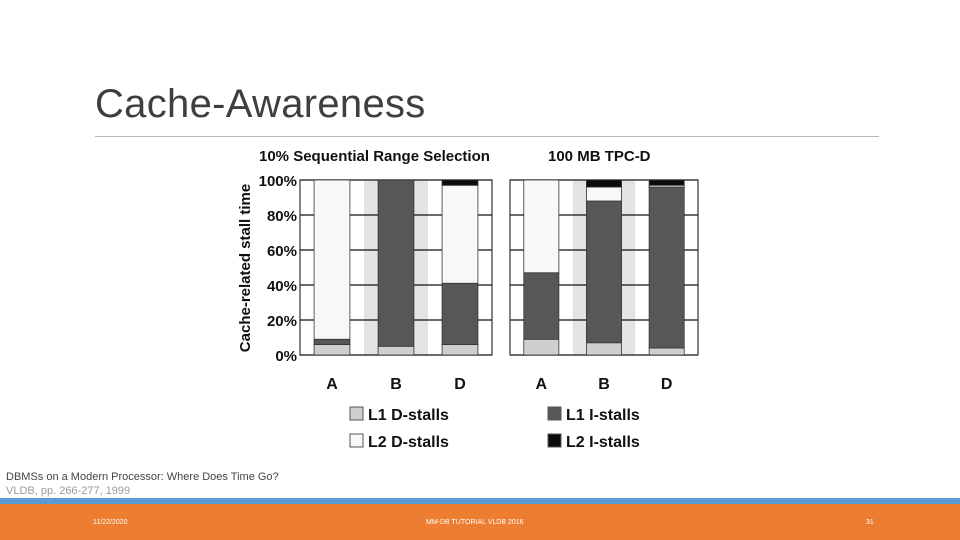  Describe the element at coordinates (245, 268) in the screenshot. I see `y-axis-label: Cache-related stall time` at that location.